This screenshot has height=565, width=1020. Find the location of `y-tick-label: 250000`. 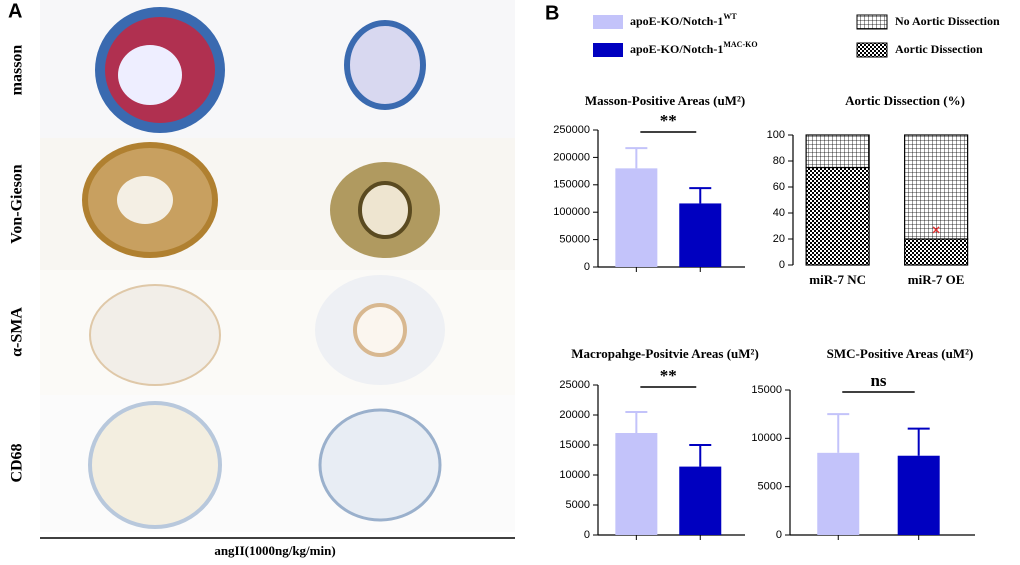

y-tick-label: 250000 is located at coordinates (571, 130).